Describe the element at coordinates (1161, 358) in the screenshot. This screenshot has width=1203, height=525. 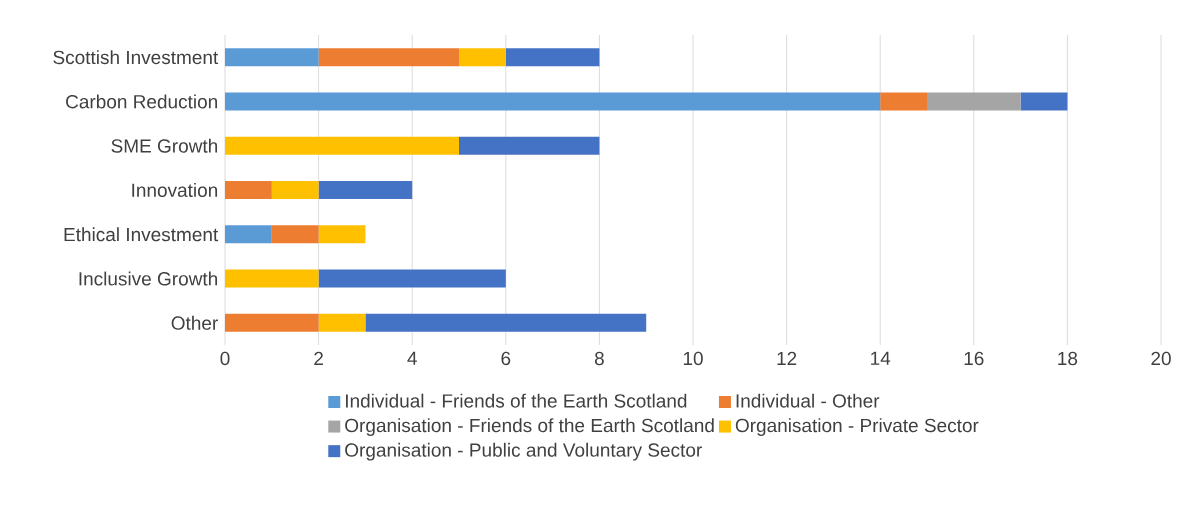
I see `x-tick-label: 20` at that location.